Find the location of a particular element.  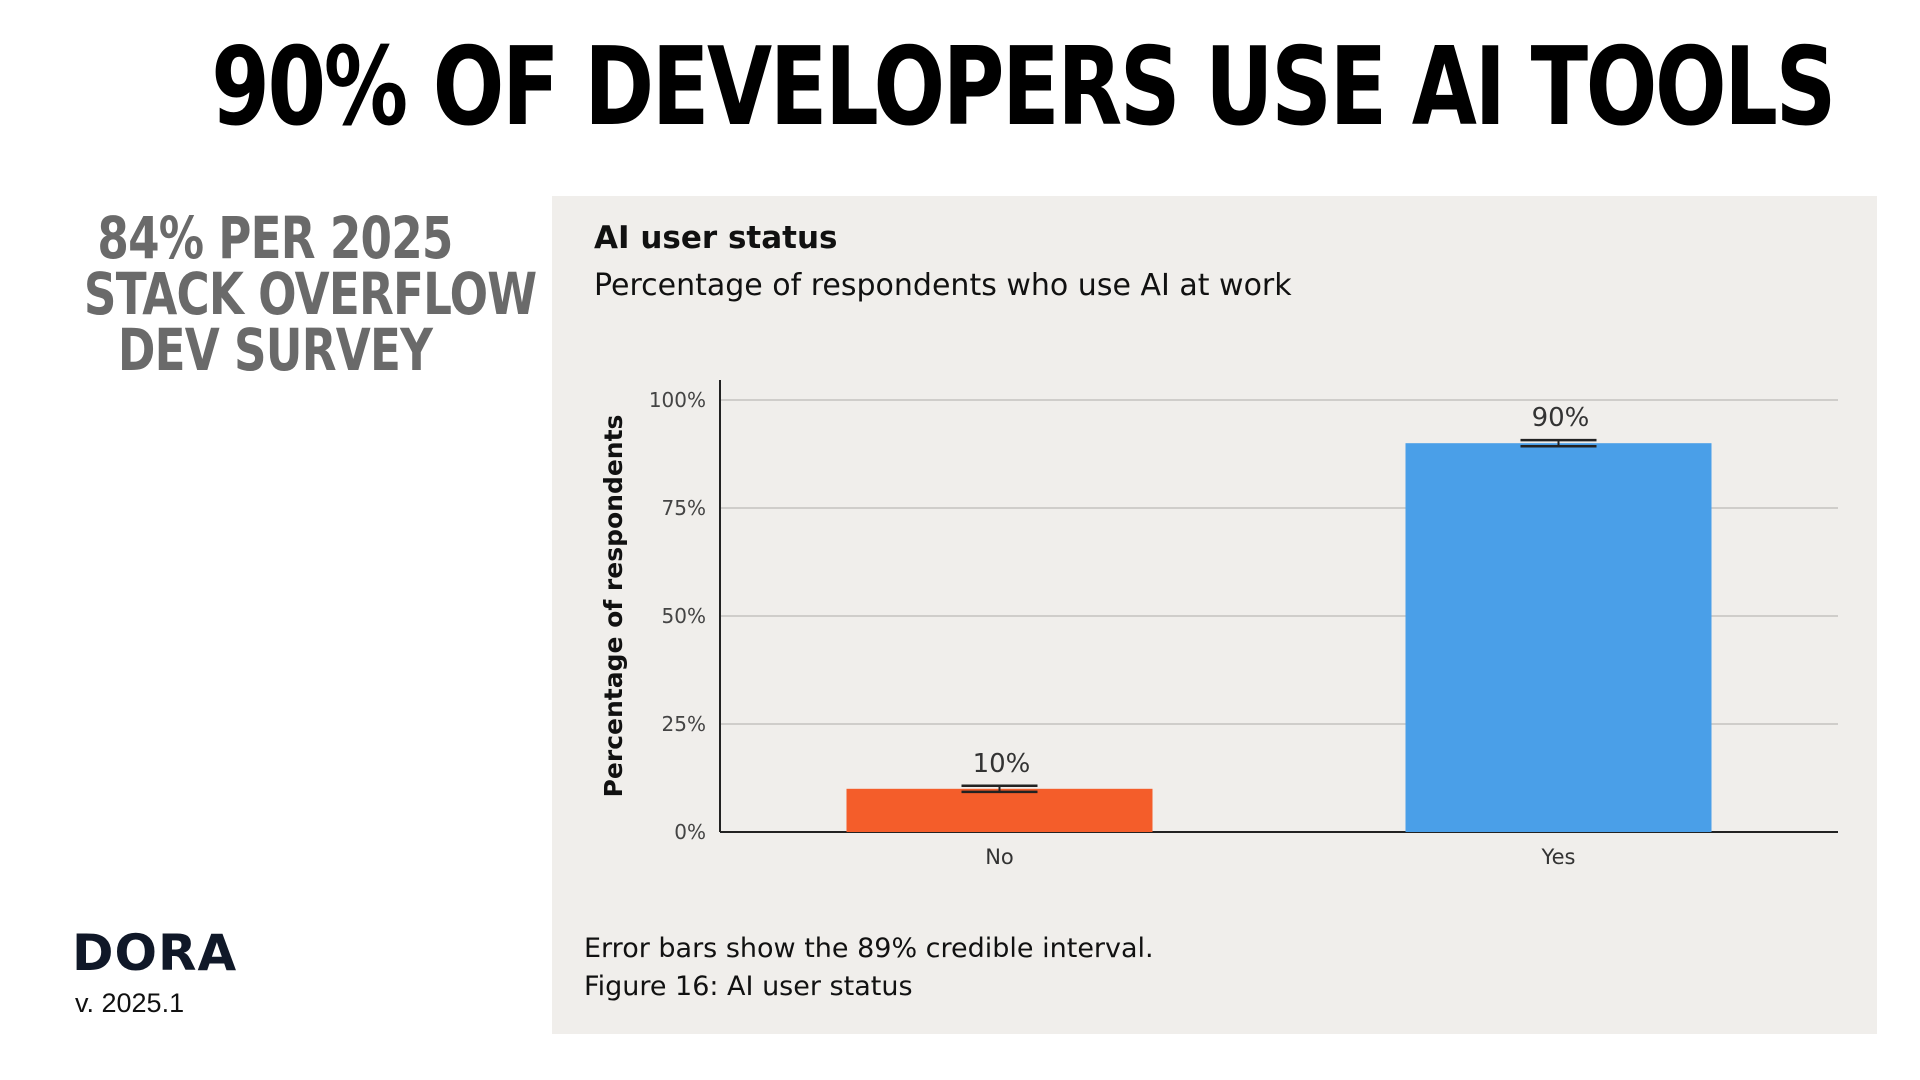

chart-title: AI user status is located at coordinates (716, 238).